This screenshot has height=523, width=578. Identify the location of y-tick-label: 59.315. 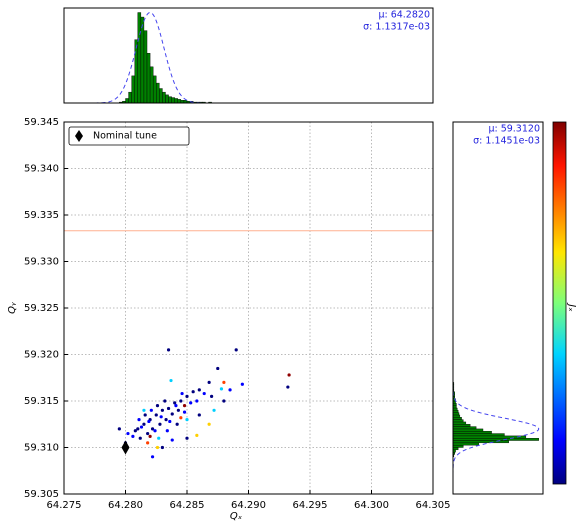
(41, 401).